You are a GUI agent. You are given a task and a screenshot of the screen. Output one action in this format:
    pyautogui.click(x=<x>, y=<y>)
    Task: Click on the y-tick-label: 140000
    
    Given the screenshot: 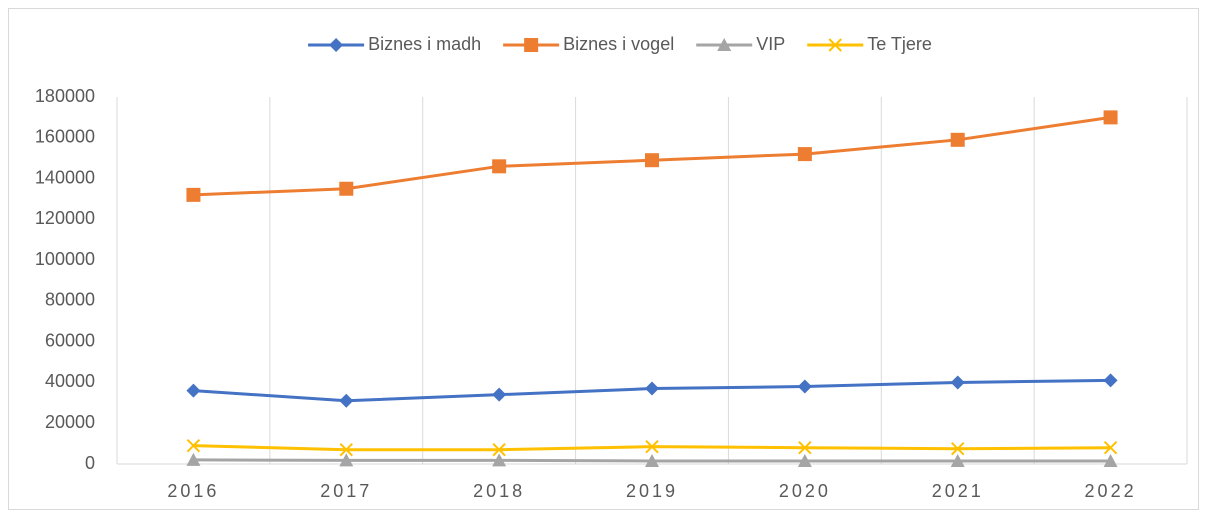 What is the action you would take?
    pyautogui.click(x=65, y=177)
    